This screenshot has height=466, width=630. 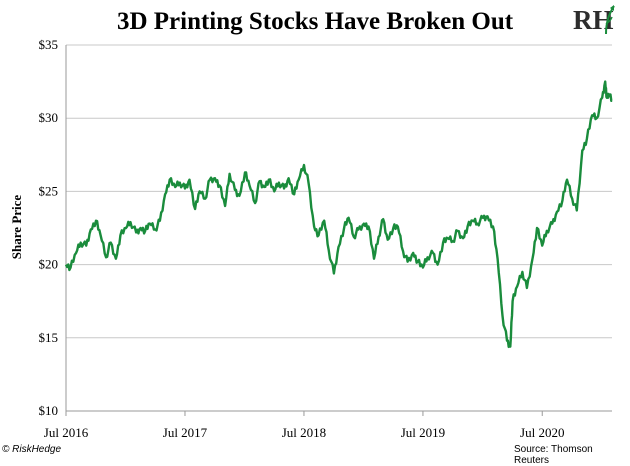 I want to click on y-tick-label: $15, so click(x=49, y=337).